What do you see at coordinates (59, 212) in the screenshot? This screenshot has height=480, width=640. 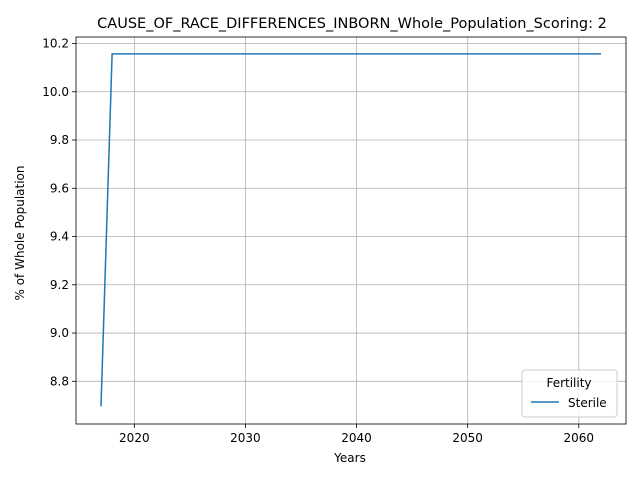 I see `y-axis-ticks: 8.8 9.0 9.2 9.4 9.6 9.8 10.0 10.2` at bounding box center [59, 212].